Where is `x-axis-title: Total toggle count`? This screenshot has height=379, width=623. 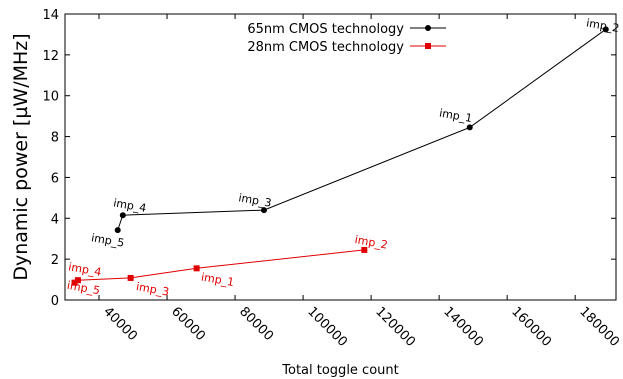
x-axis-title: Total toggle count is located at coordinates (339, 370).